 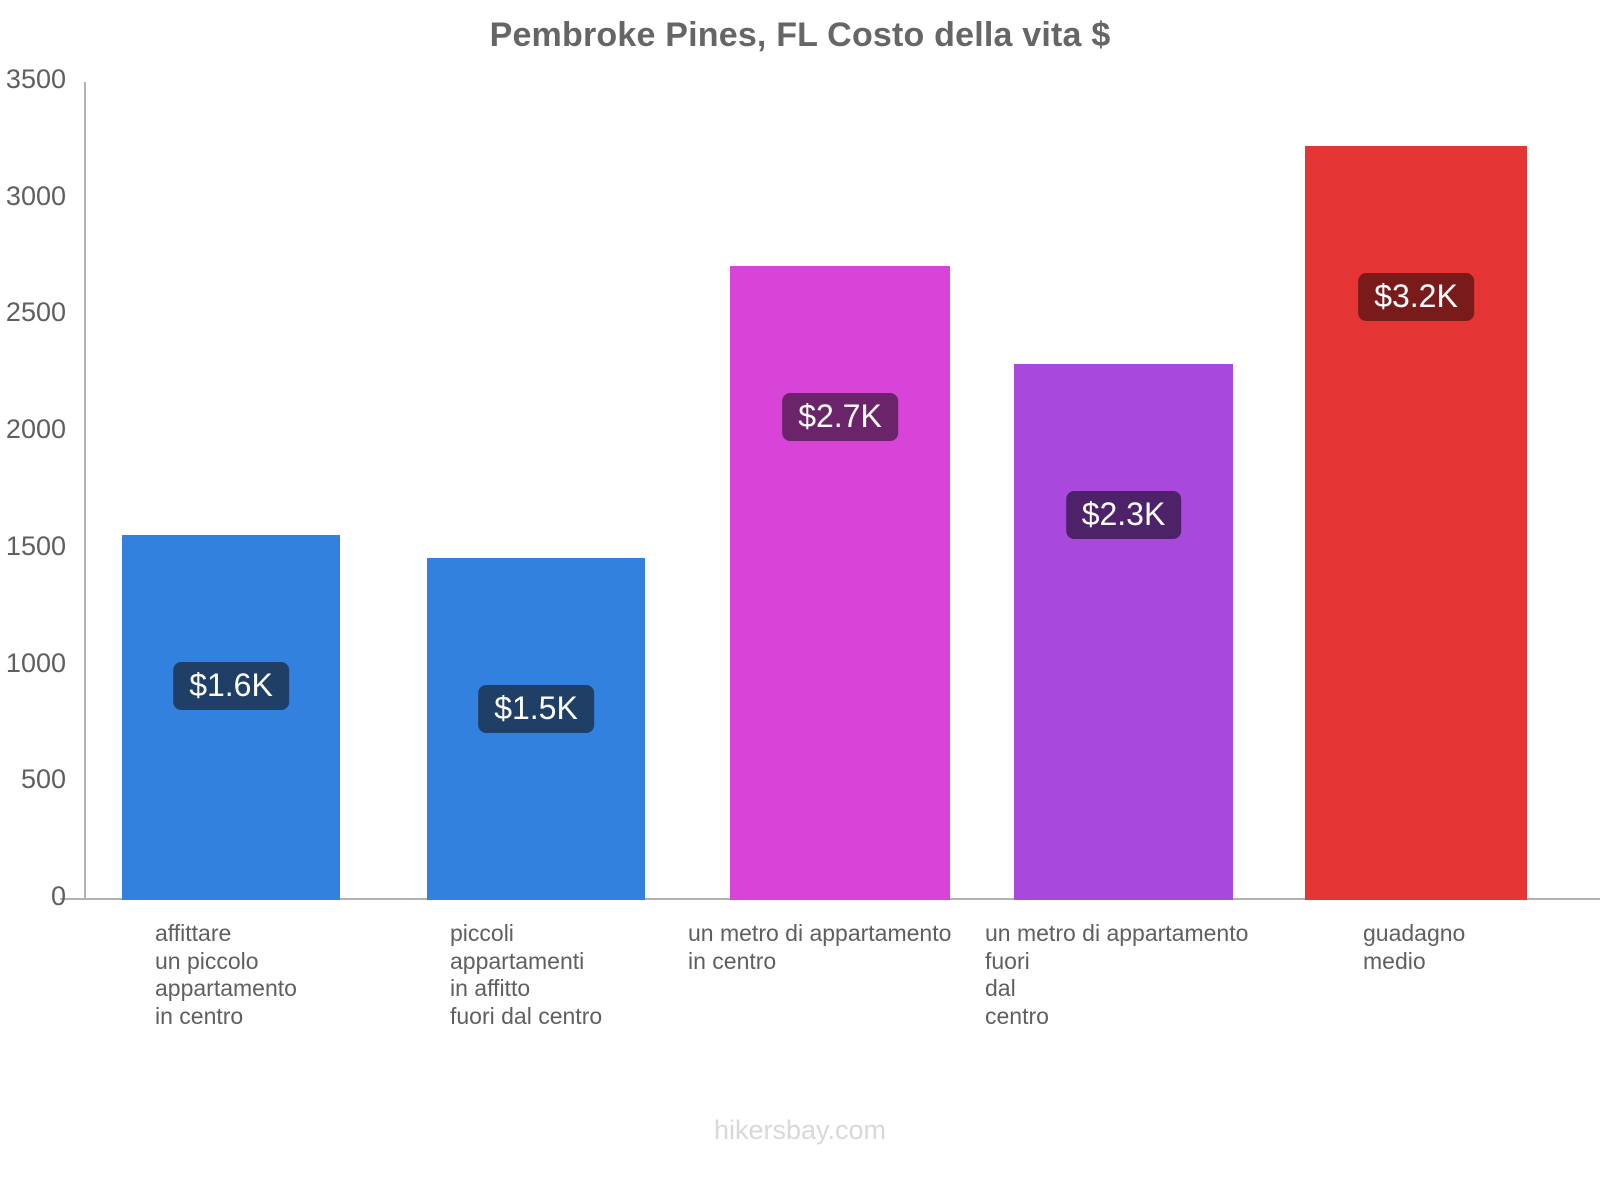 What do you see at coordinates (35, 545) in the screenshot?
I see `y-tick-label: 1500` at bounding box center [35, 545].